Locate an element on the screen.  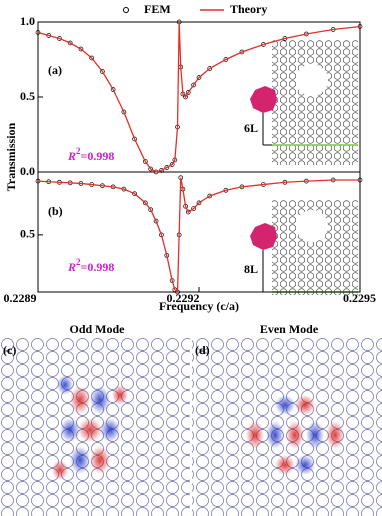
y-tick-label: 1.0 is located at coordinates (27, 21).